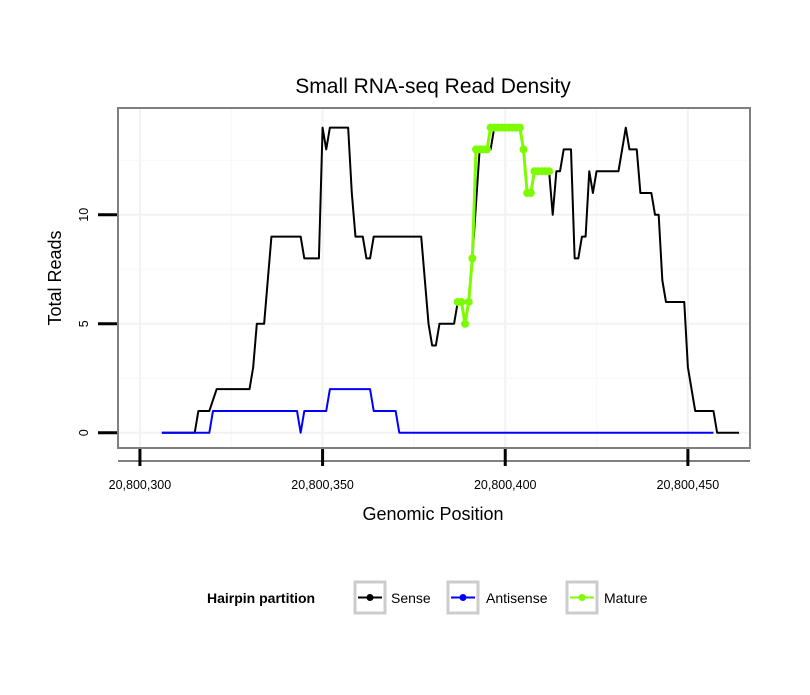  What do you see at coordinates (97, 322) in the screenshot?
I see `y-axis: 0 5 10` at bounding box center [97, 322].